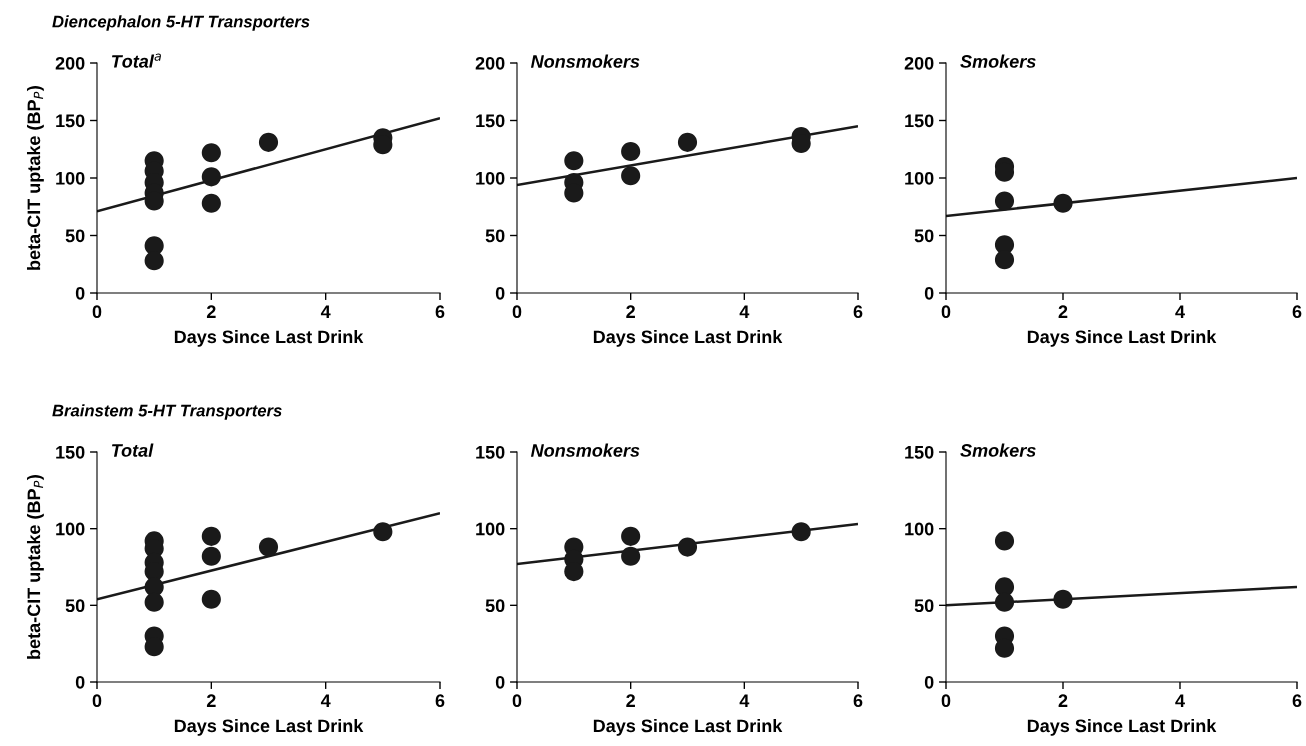 The height and width of the screenshot is (746, 1306). What do you see at coordinates (136, 60) in the screenshot?
I see `chart-subtitle: Total$^{a}$` at bounding box center [136, 60].